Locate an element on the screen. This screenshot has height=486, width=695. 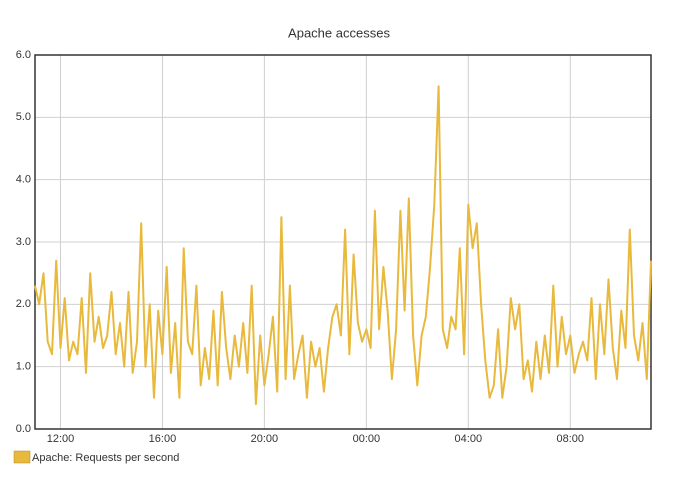
legend-label: Apache: Requests per second is located at coordinates (105, 458).